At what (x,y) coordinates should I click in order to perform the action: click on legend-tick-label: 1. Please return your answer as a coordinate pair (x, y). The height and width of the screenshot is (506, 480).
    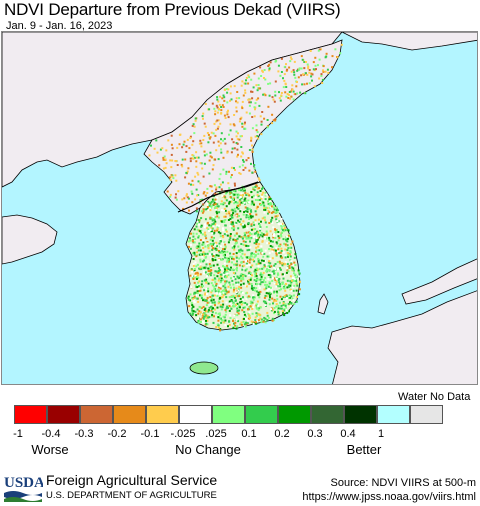
    Looking at the image, I should click on (381, 434).